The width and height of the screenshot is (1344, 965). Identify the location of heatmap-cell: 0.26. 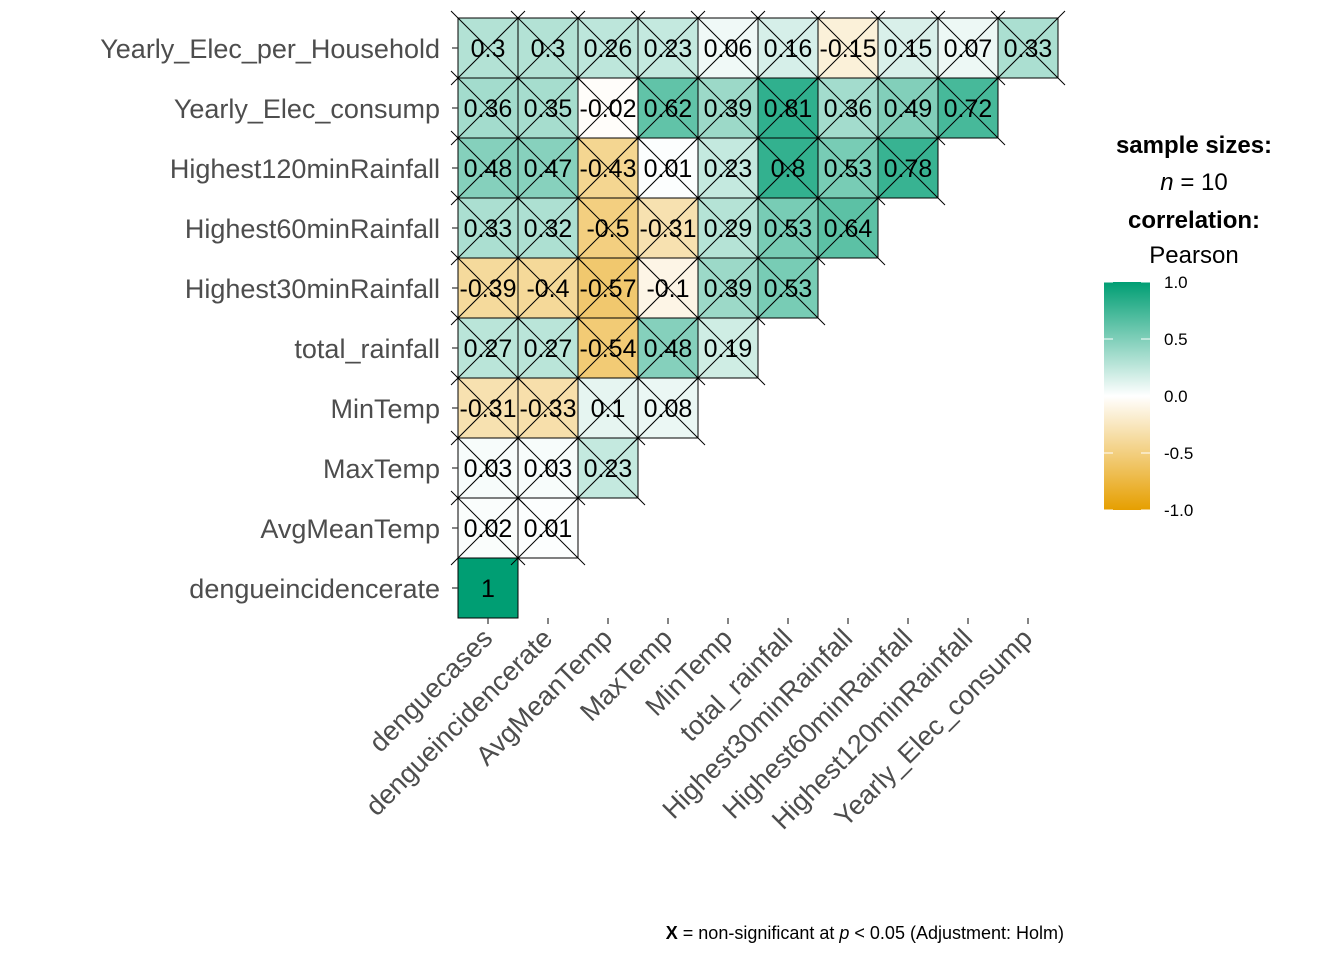
(608, 48).